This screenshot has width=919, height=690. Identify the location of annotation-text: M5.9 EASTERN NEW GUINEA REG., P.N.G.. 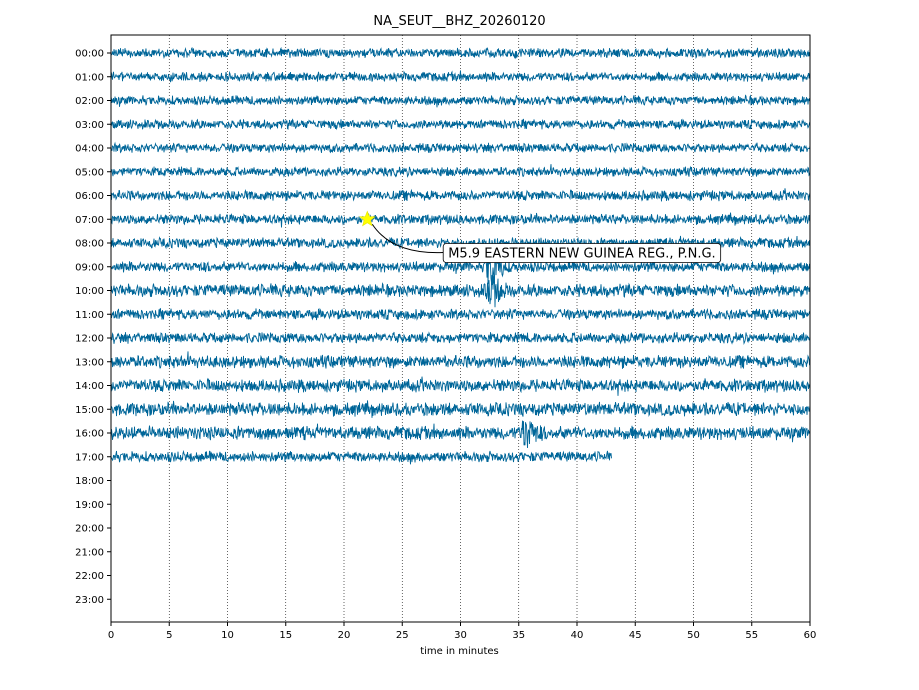
(581, 254).